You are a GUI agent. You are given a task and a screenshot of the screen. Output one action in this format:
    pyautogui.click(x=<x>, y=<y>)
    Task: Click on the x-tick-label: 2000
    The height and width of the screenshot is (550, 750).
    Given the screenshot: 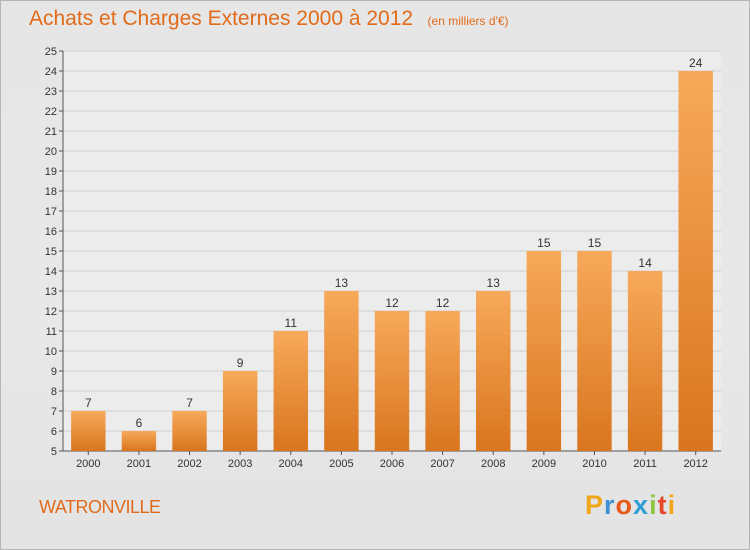 What is the action you would take?
    pyautogui.click(x=88, y=464)
    